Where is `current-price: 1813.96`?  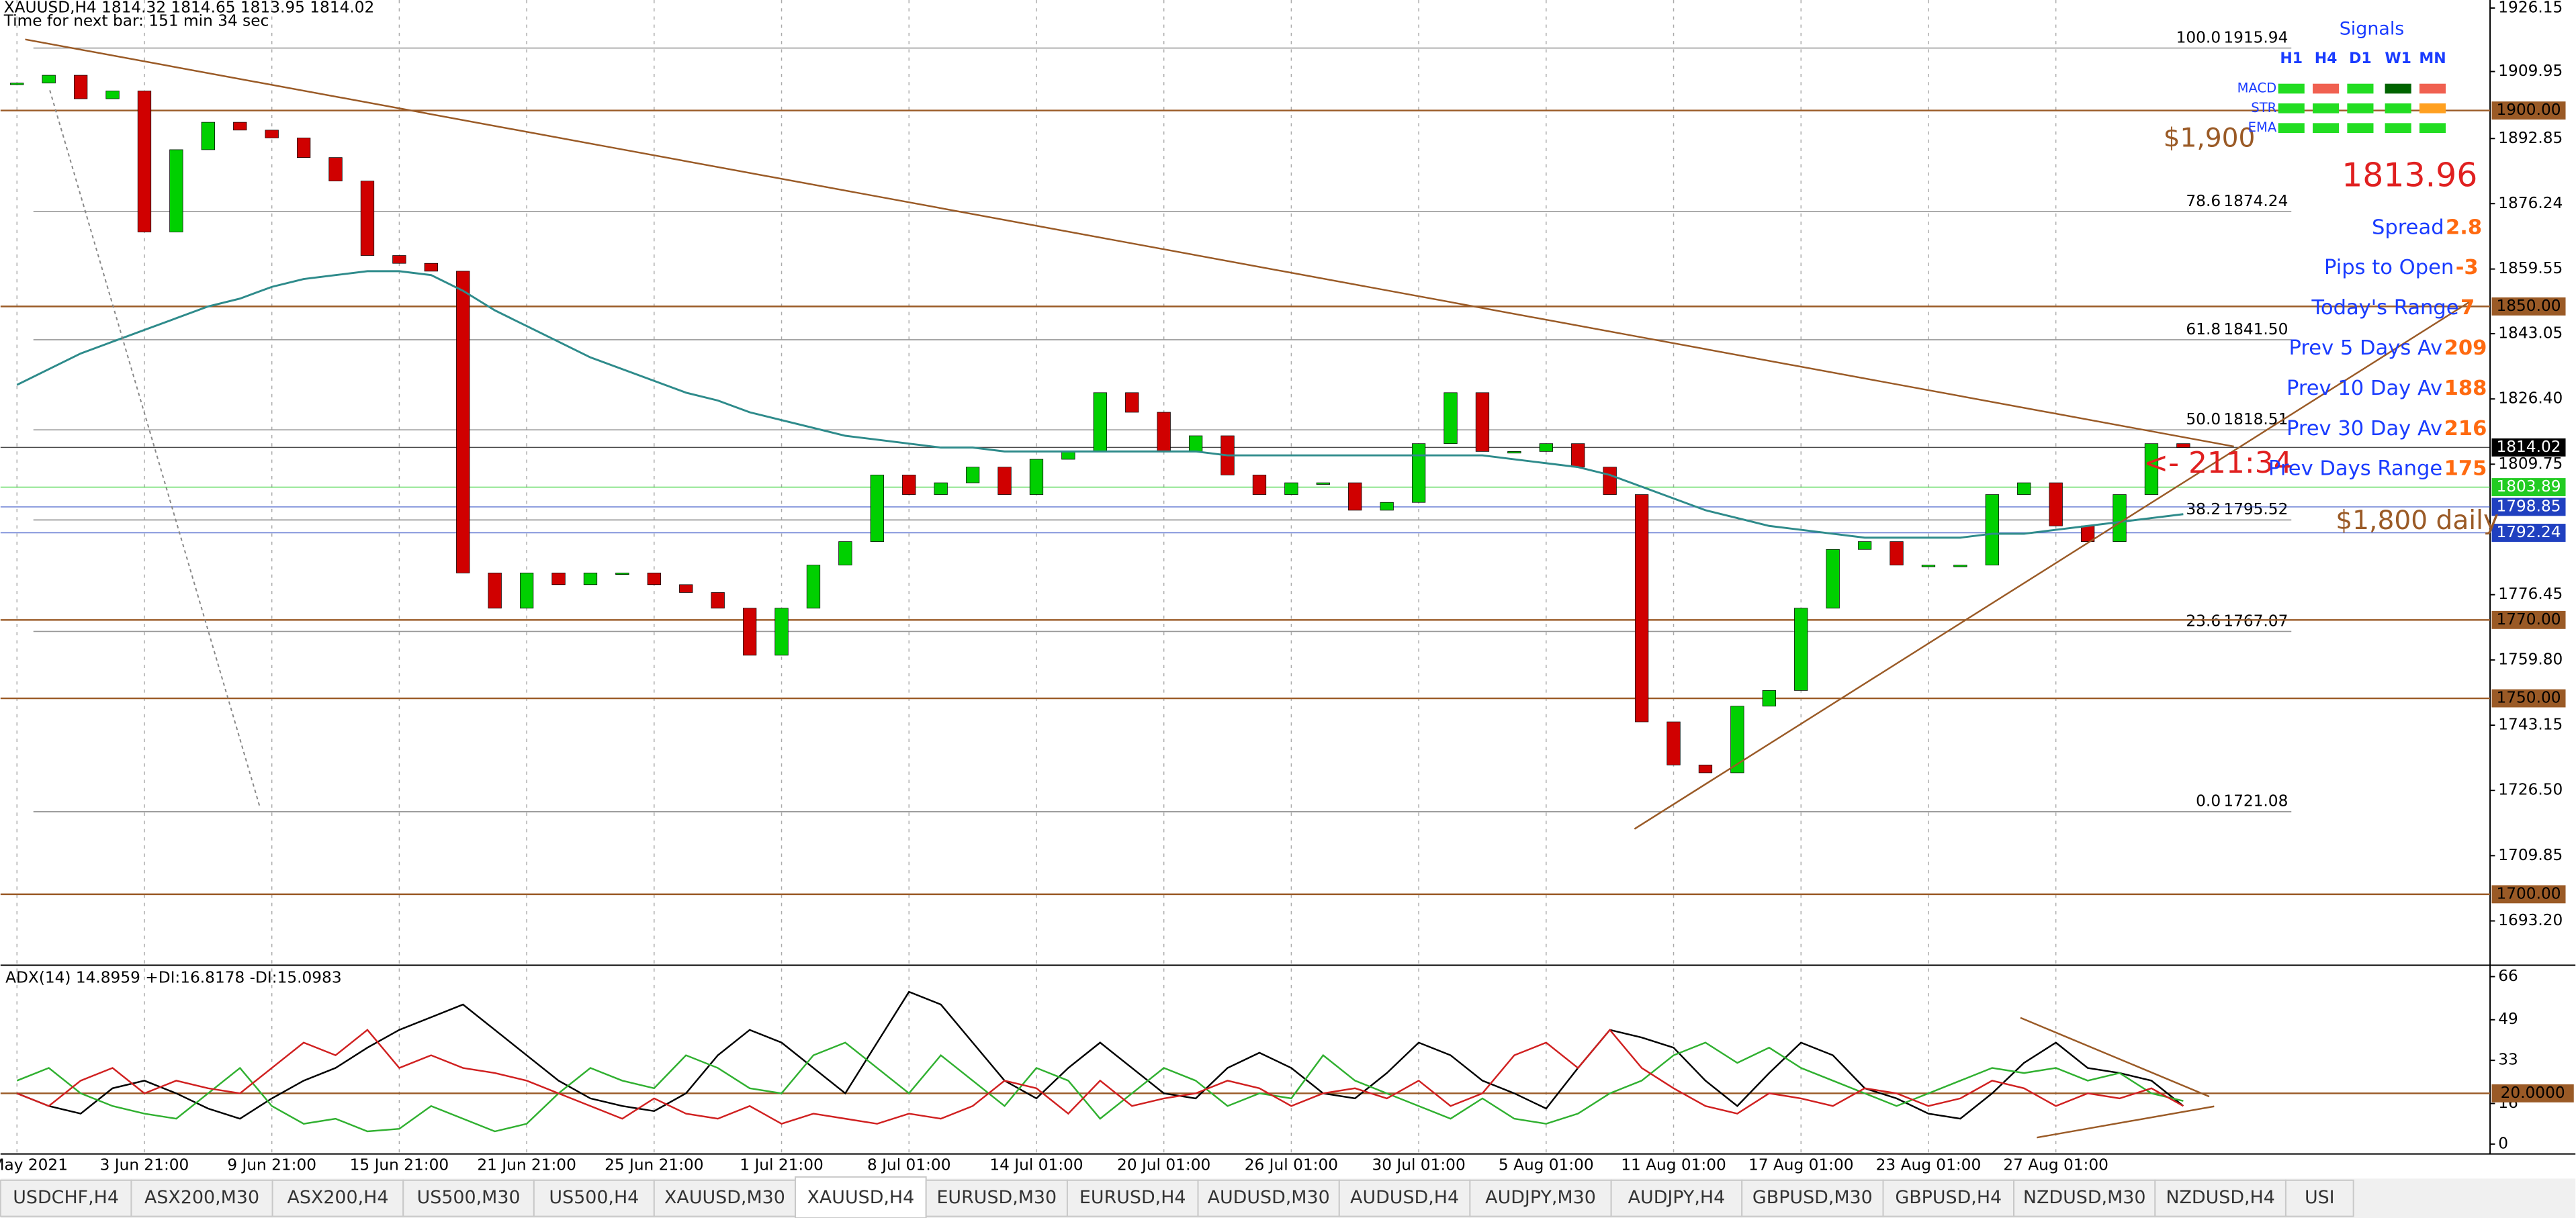
current-price: 1813.96 is located at coordinates (2409, 175).